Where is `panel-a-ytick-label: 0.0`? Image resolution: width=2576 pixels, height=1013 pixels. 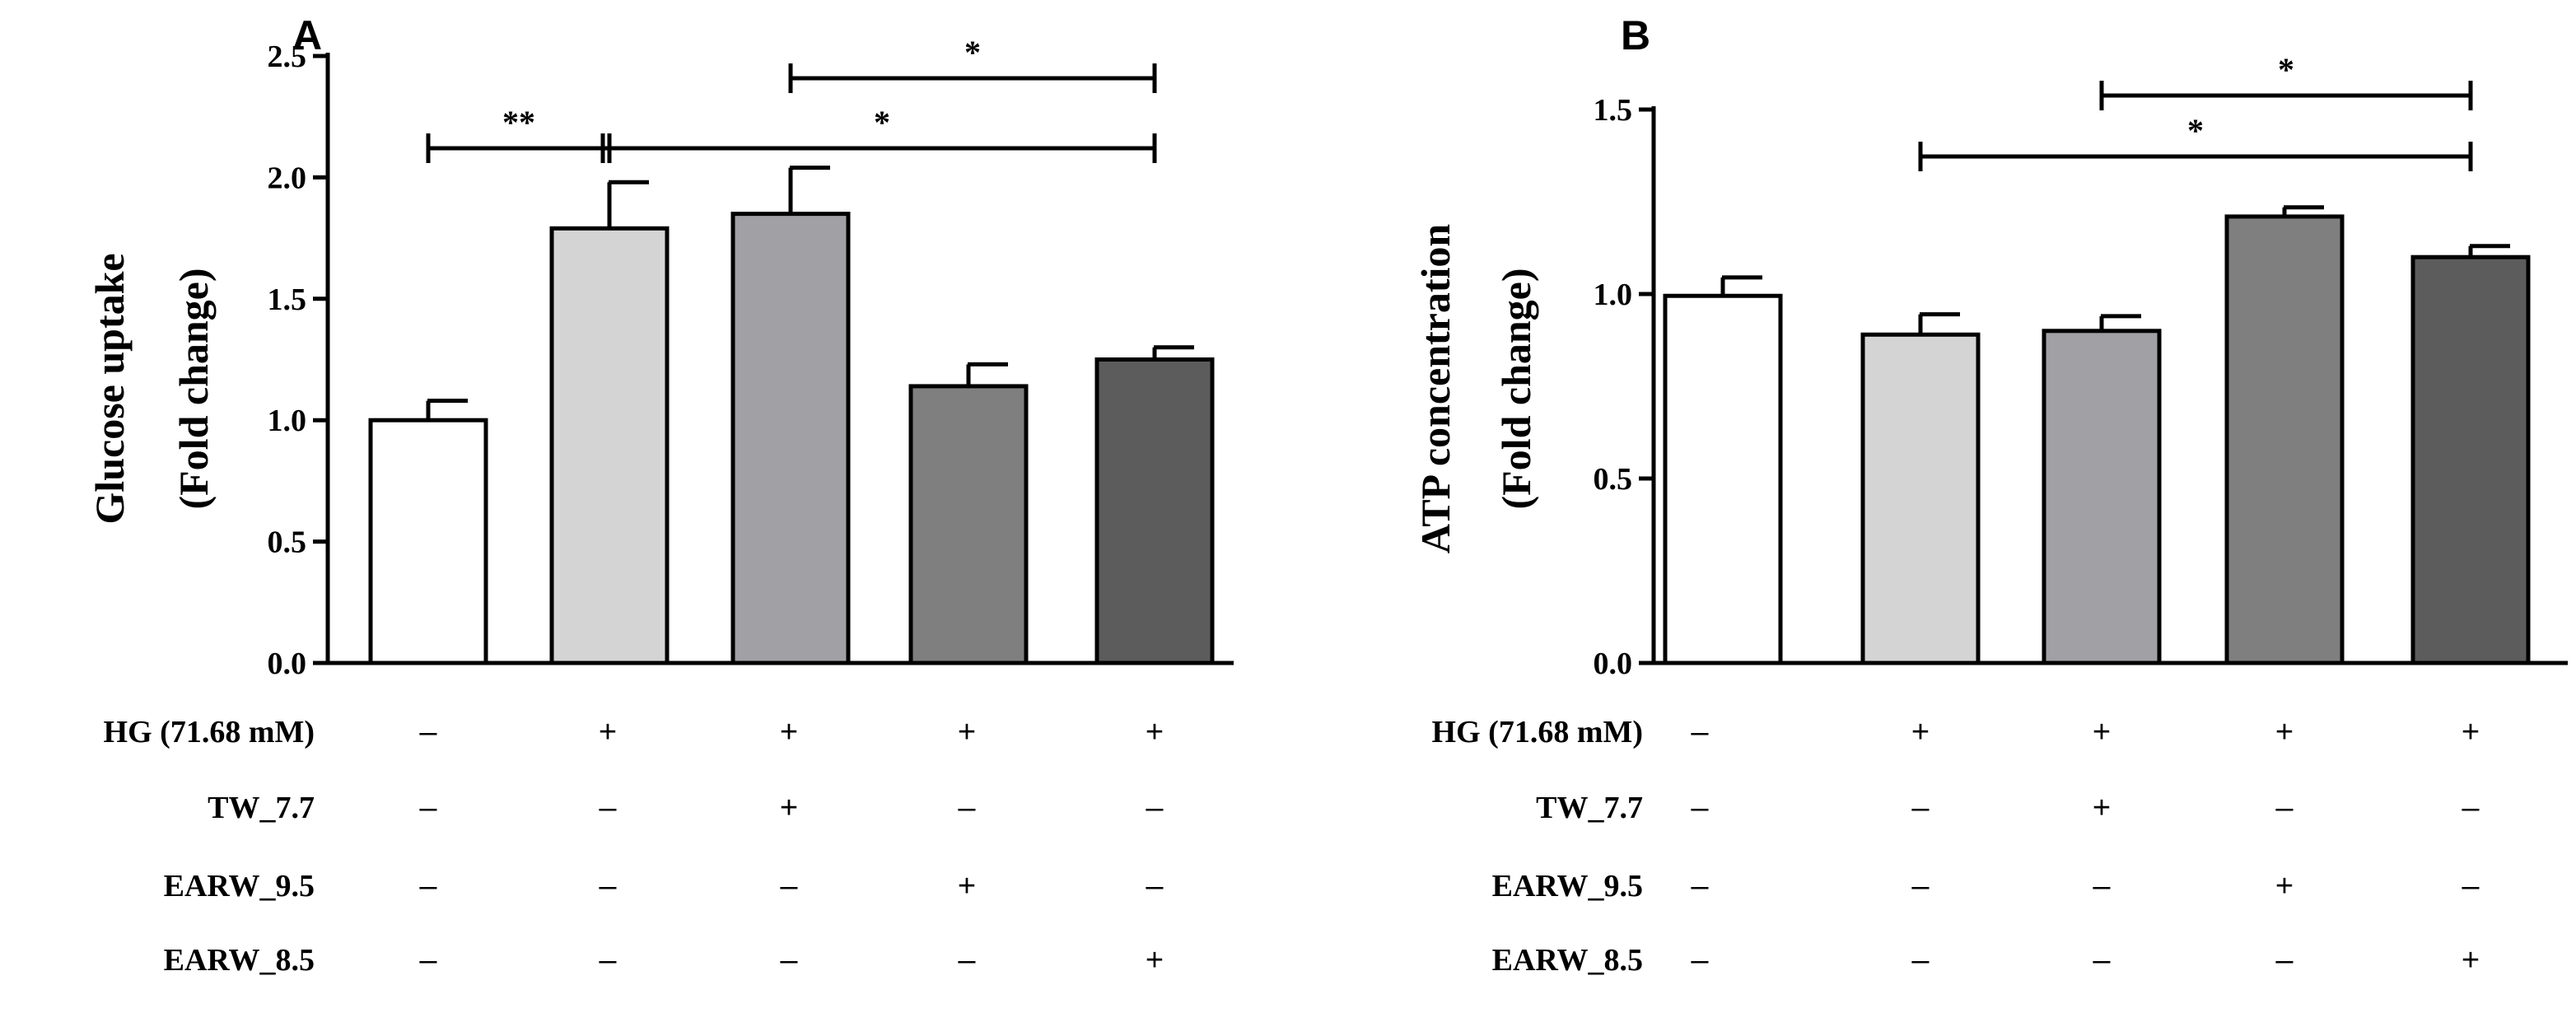
panel-a-ytick-label: 0.0 is located at coordinates (287, 664).